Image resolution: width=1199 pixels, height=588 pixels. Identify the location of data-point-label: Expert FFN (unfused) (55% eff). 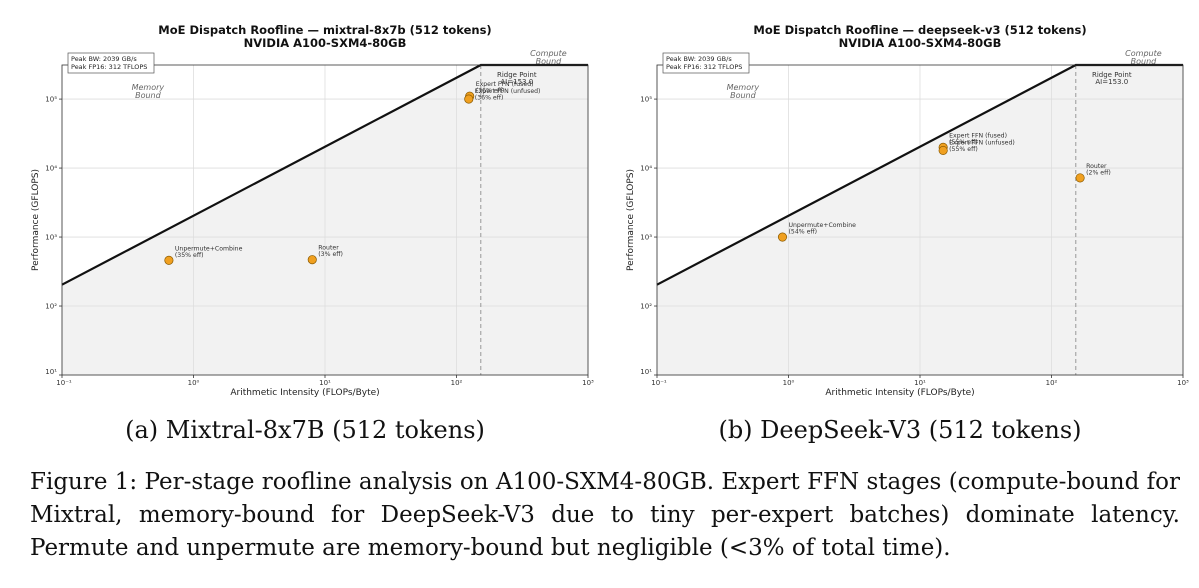
(982, 146).